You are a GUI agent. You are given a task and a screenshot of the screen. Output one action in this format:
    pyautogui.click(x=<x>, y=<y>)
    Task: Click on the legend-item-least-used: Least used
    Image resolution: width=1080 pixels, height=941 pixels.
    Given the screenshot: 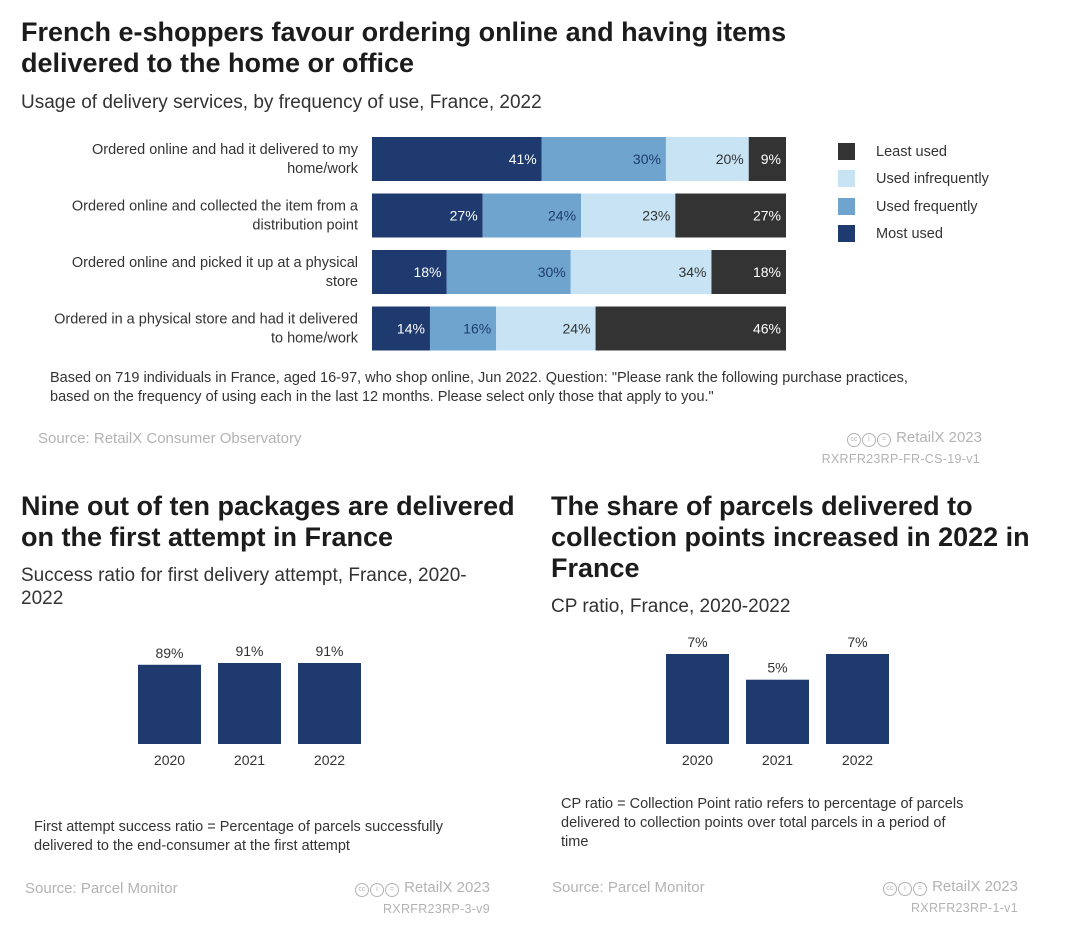 What is the action you would take?
    pyautogui.click(x=892, y=152)
    